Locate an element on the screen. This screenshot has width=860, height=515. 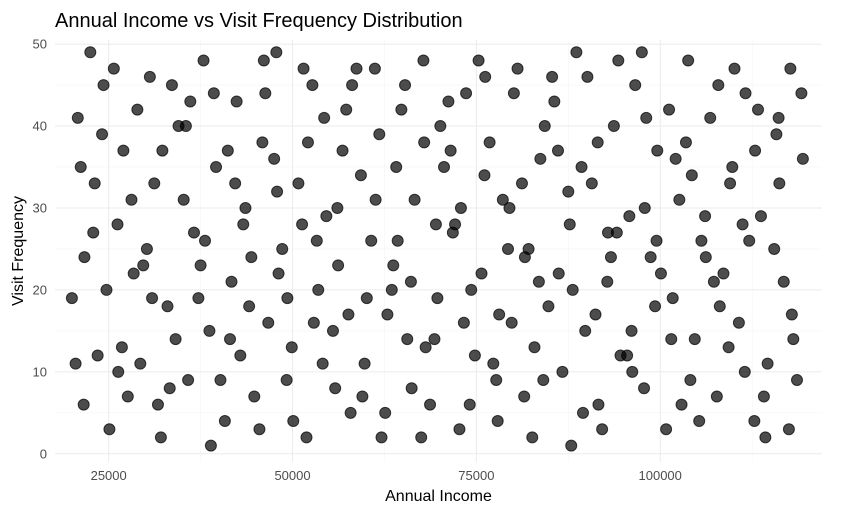
x-tick-label: 25000 is located at coordinates (109, 475).